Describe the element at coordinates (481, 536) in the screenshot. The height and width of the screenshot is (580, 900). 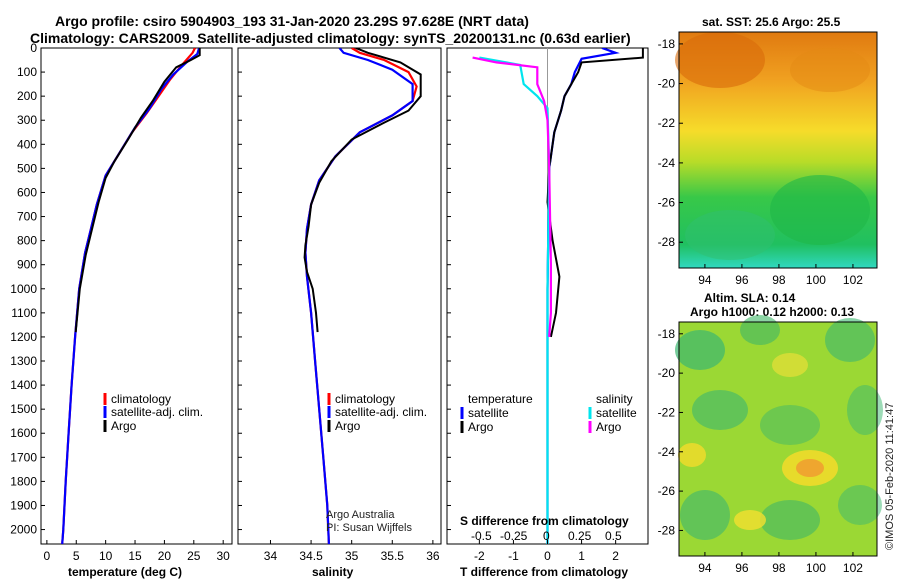
I see `s-tick: -0.5` at that location.